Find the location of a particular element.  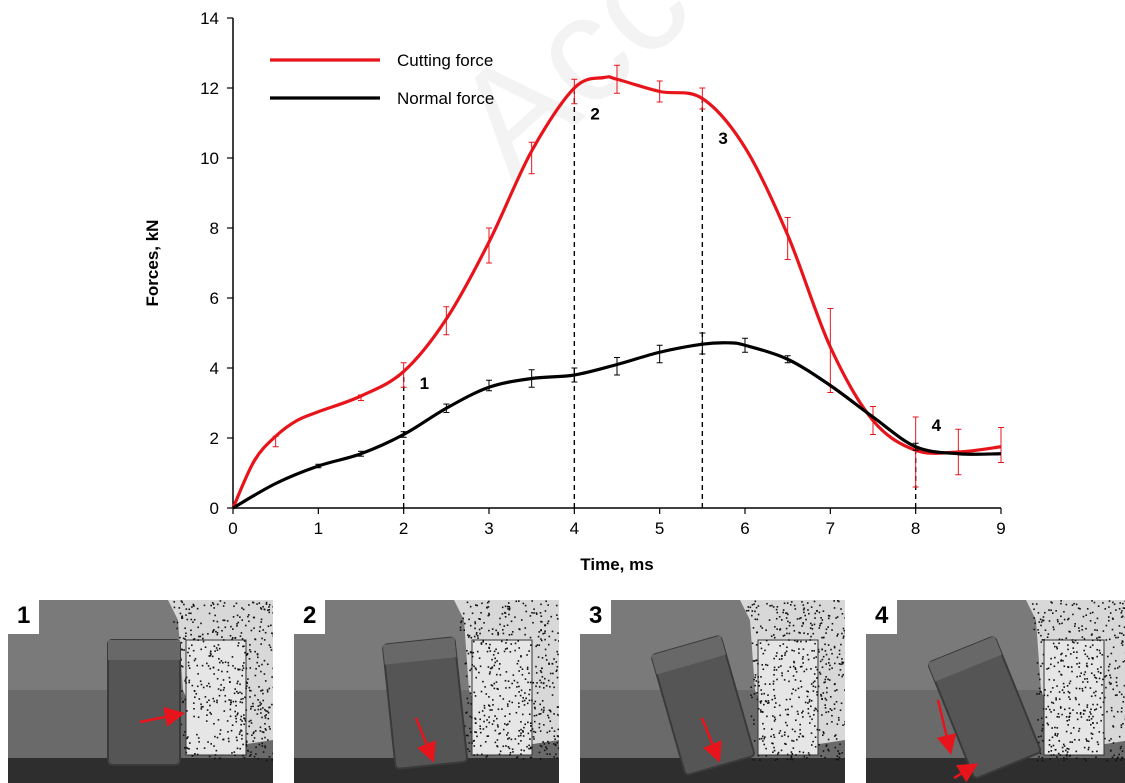

workpiece-chip is located at coordinates (425, 703).